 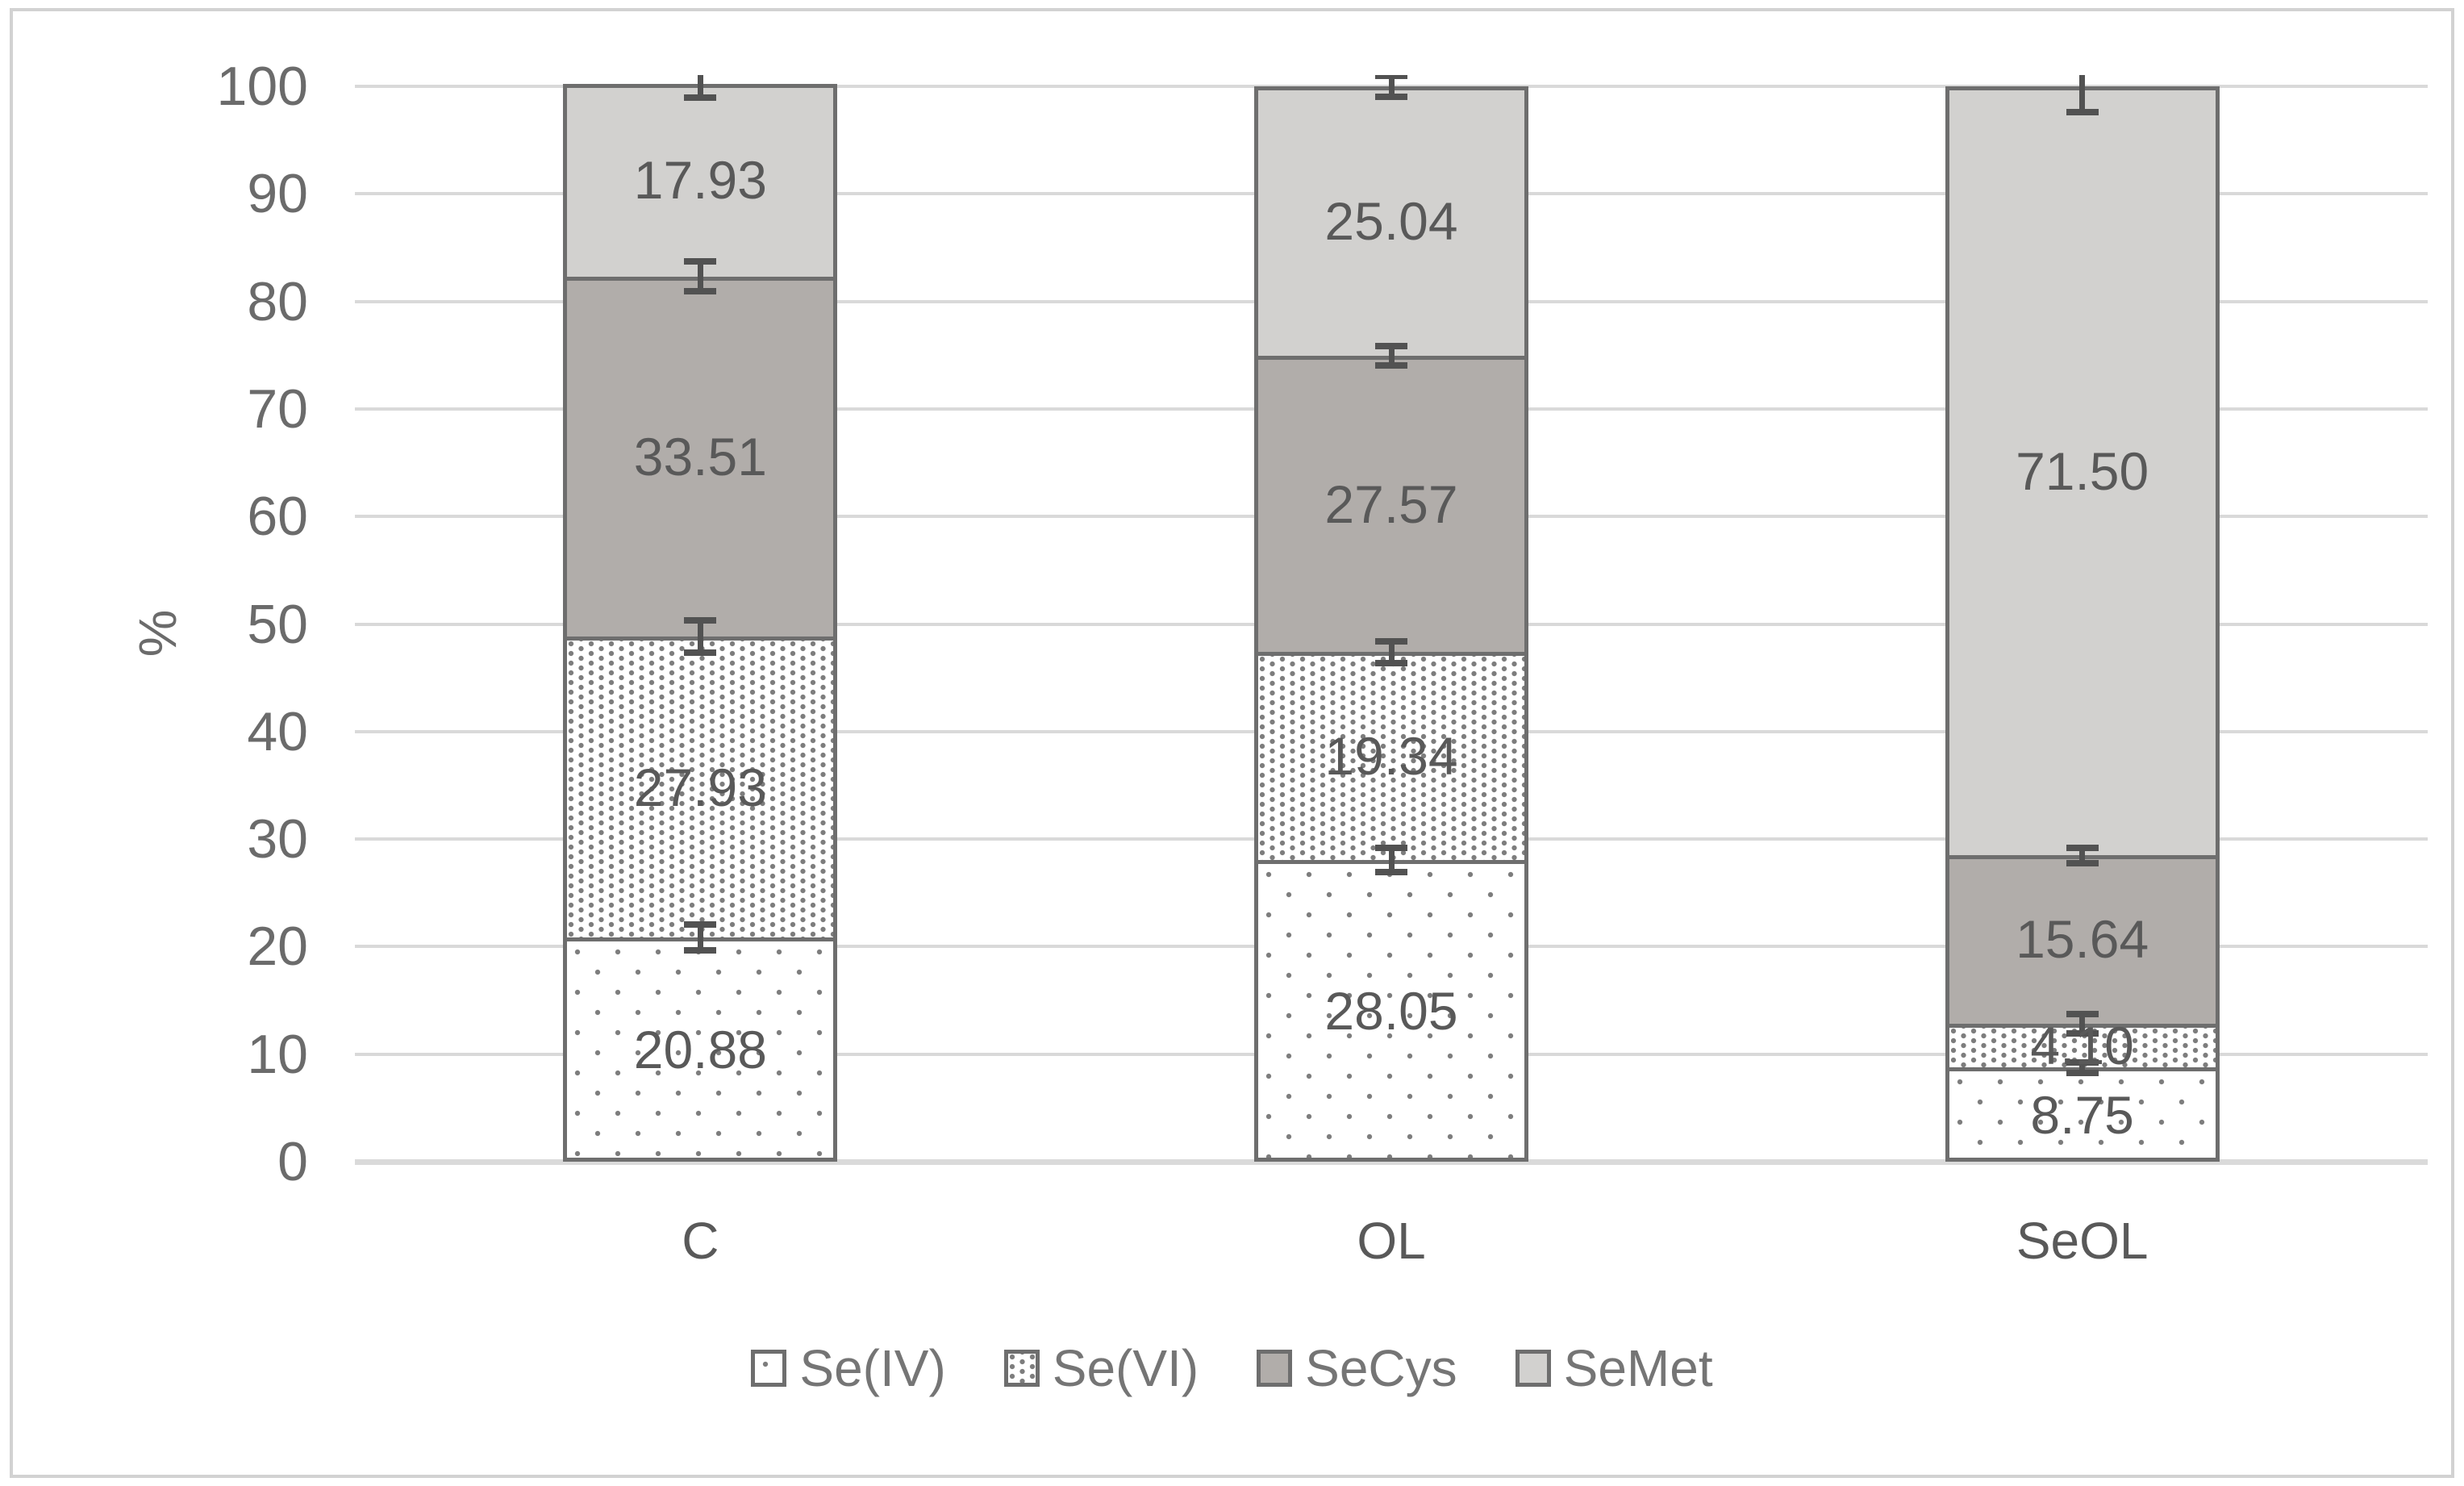 I want to click on y-tick-label: 80, so click(x=277, y=301).